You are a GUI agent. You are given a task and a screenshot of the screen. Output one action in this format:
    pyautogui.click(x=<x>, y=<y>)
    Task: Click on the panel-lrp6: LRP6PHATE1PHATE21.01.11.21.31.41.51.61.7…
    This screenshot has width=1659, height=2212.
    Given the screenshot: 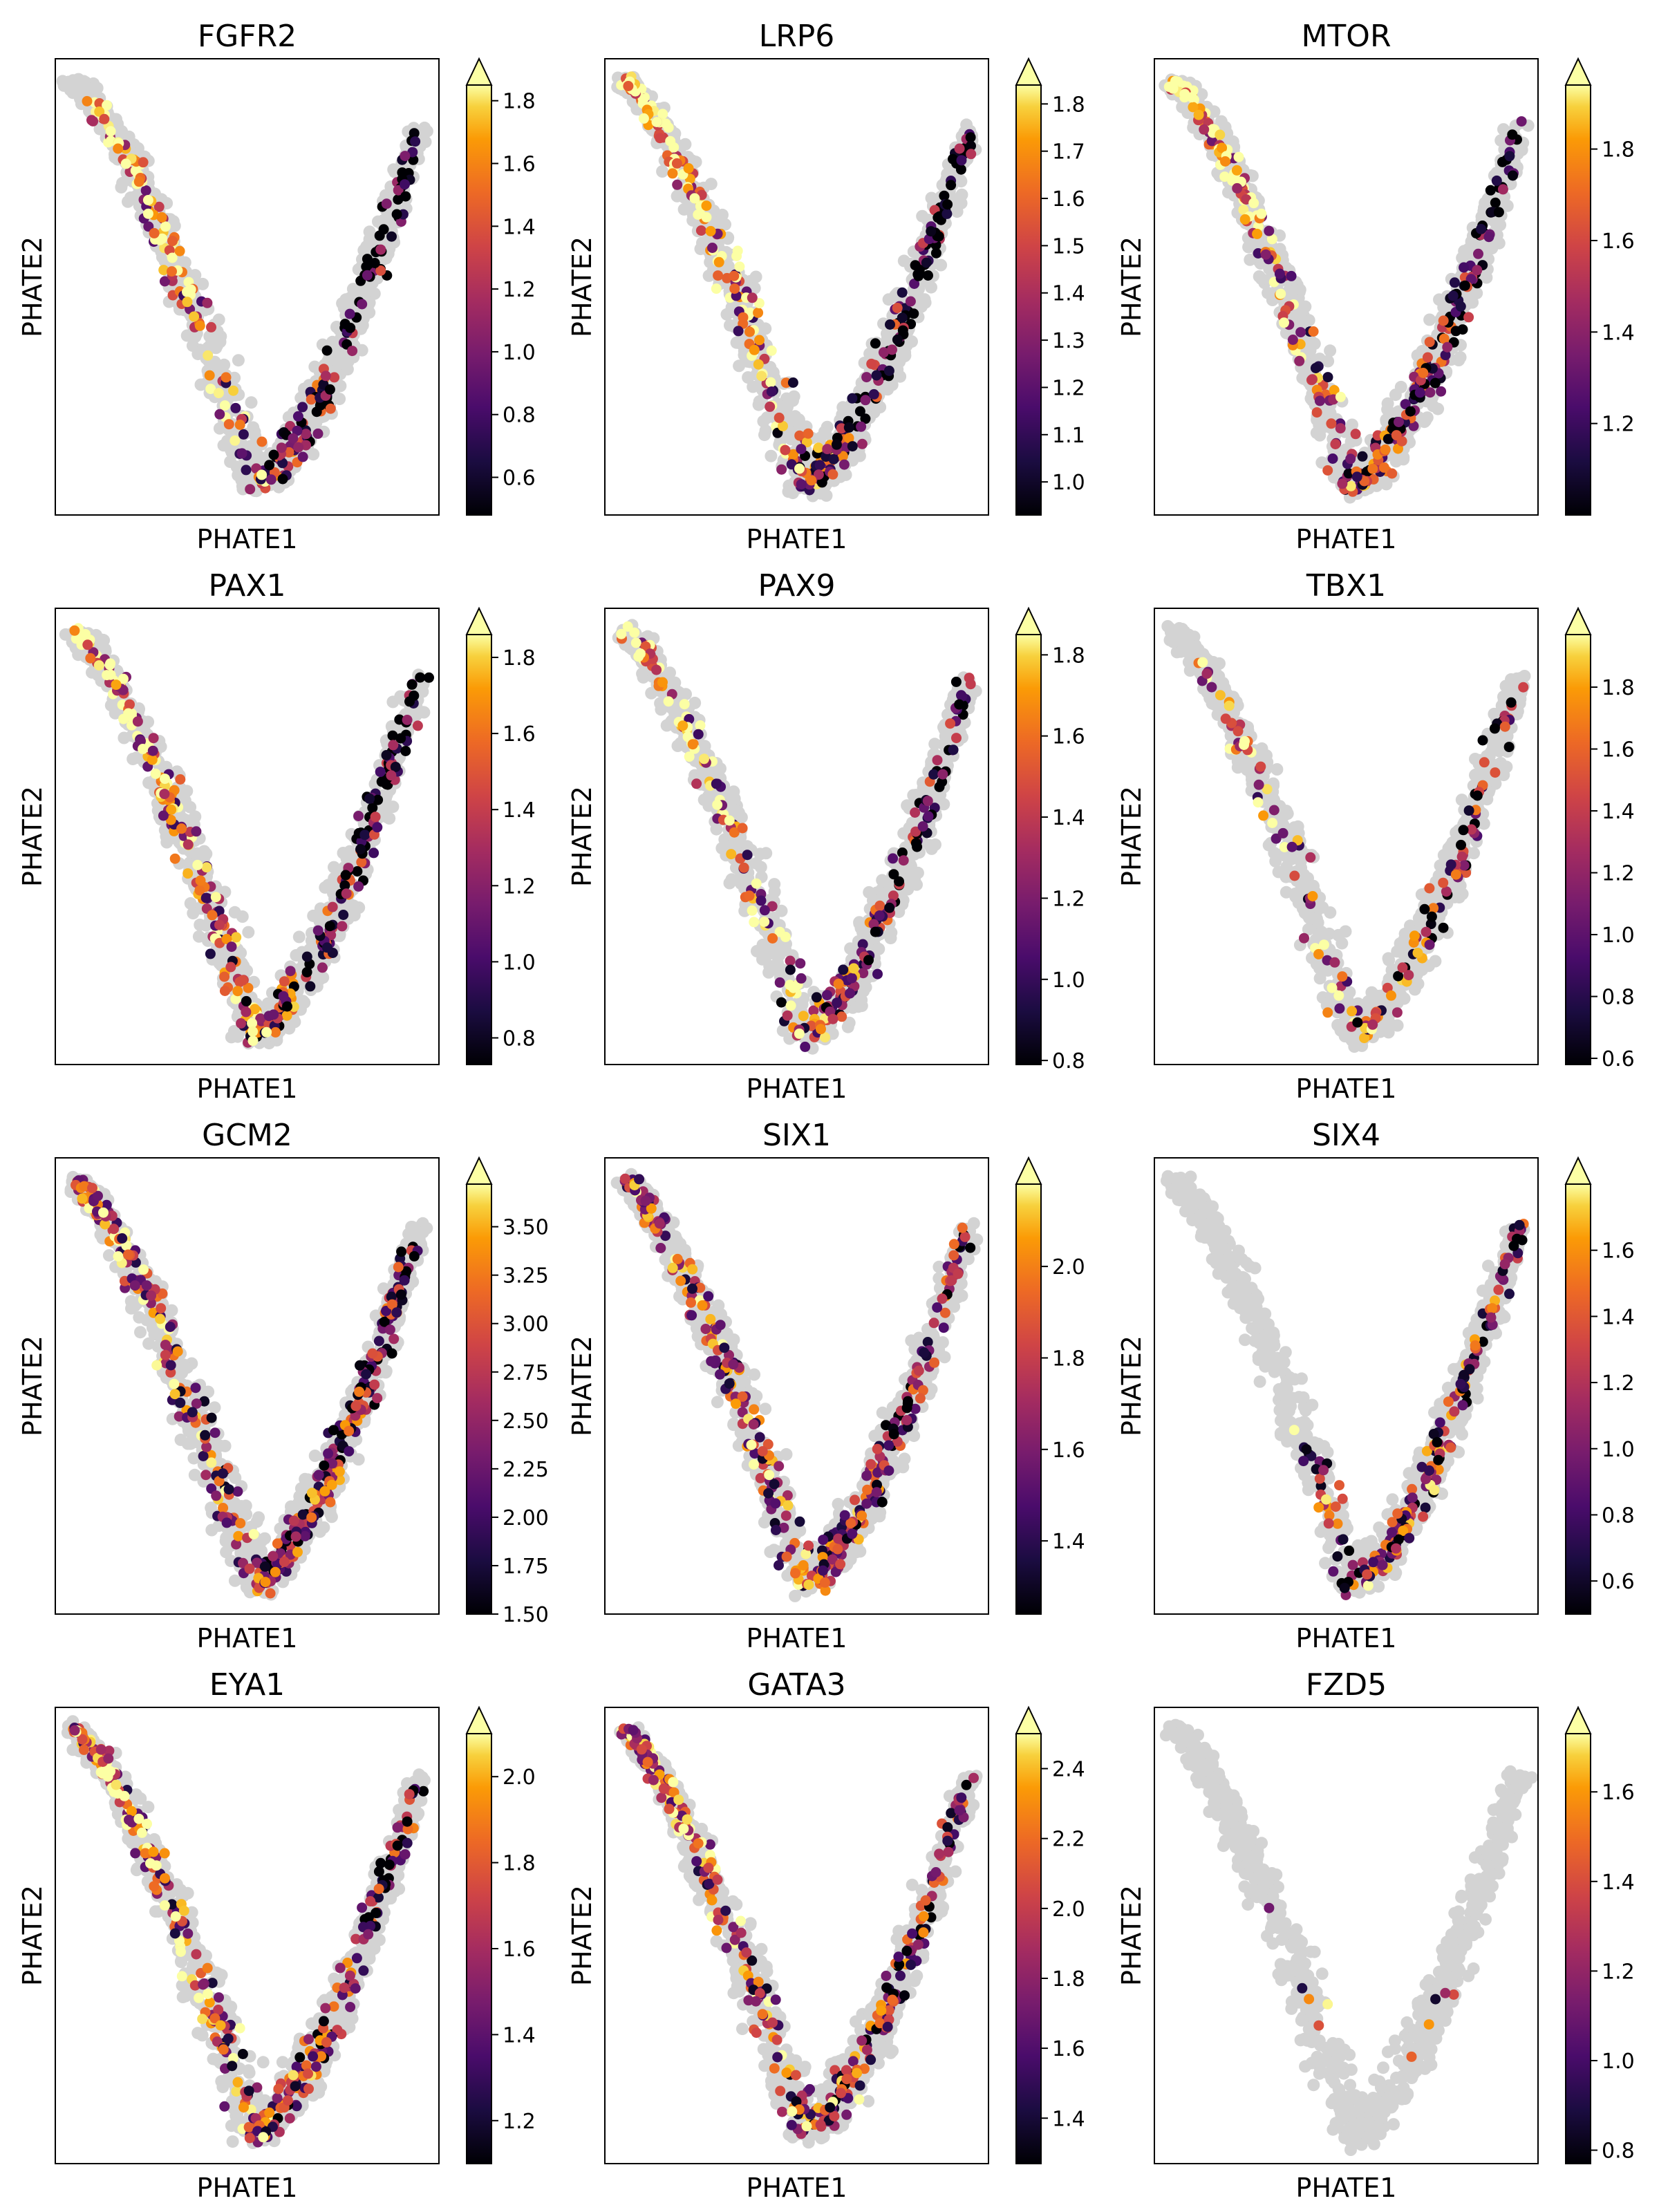 What is the action you would take?
    pyautogui.click(x=826, y=286)
    